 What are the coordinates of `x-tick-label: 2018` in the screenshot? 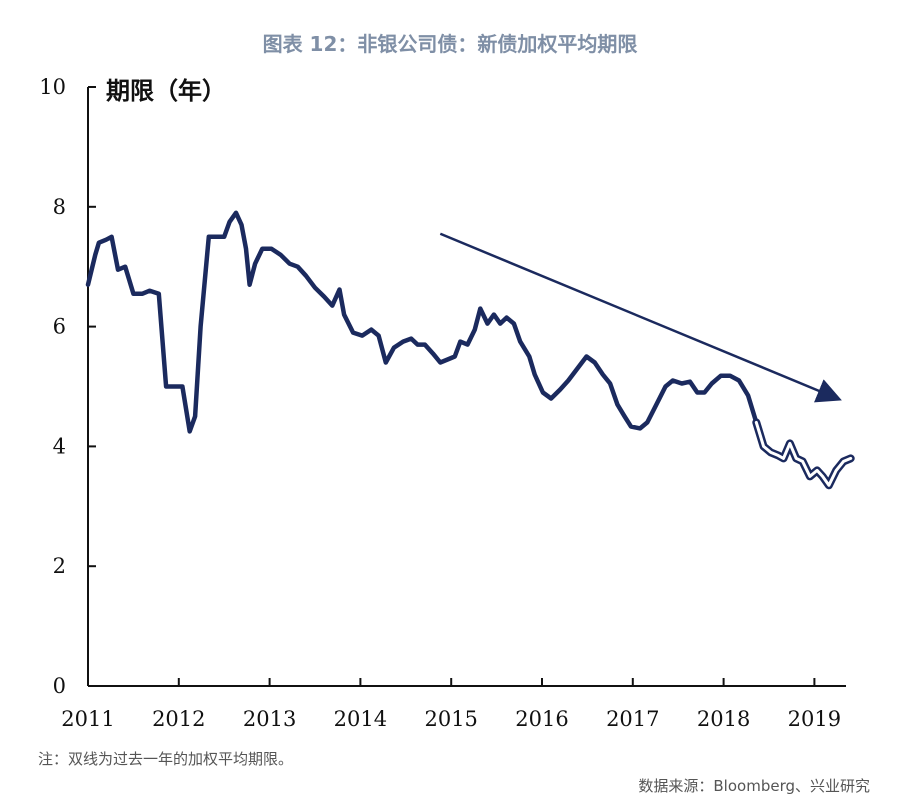 It's located at (723, 719).